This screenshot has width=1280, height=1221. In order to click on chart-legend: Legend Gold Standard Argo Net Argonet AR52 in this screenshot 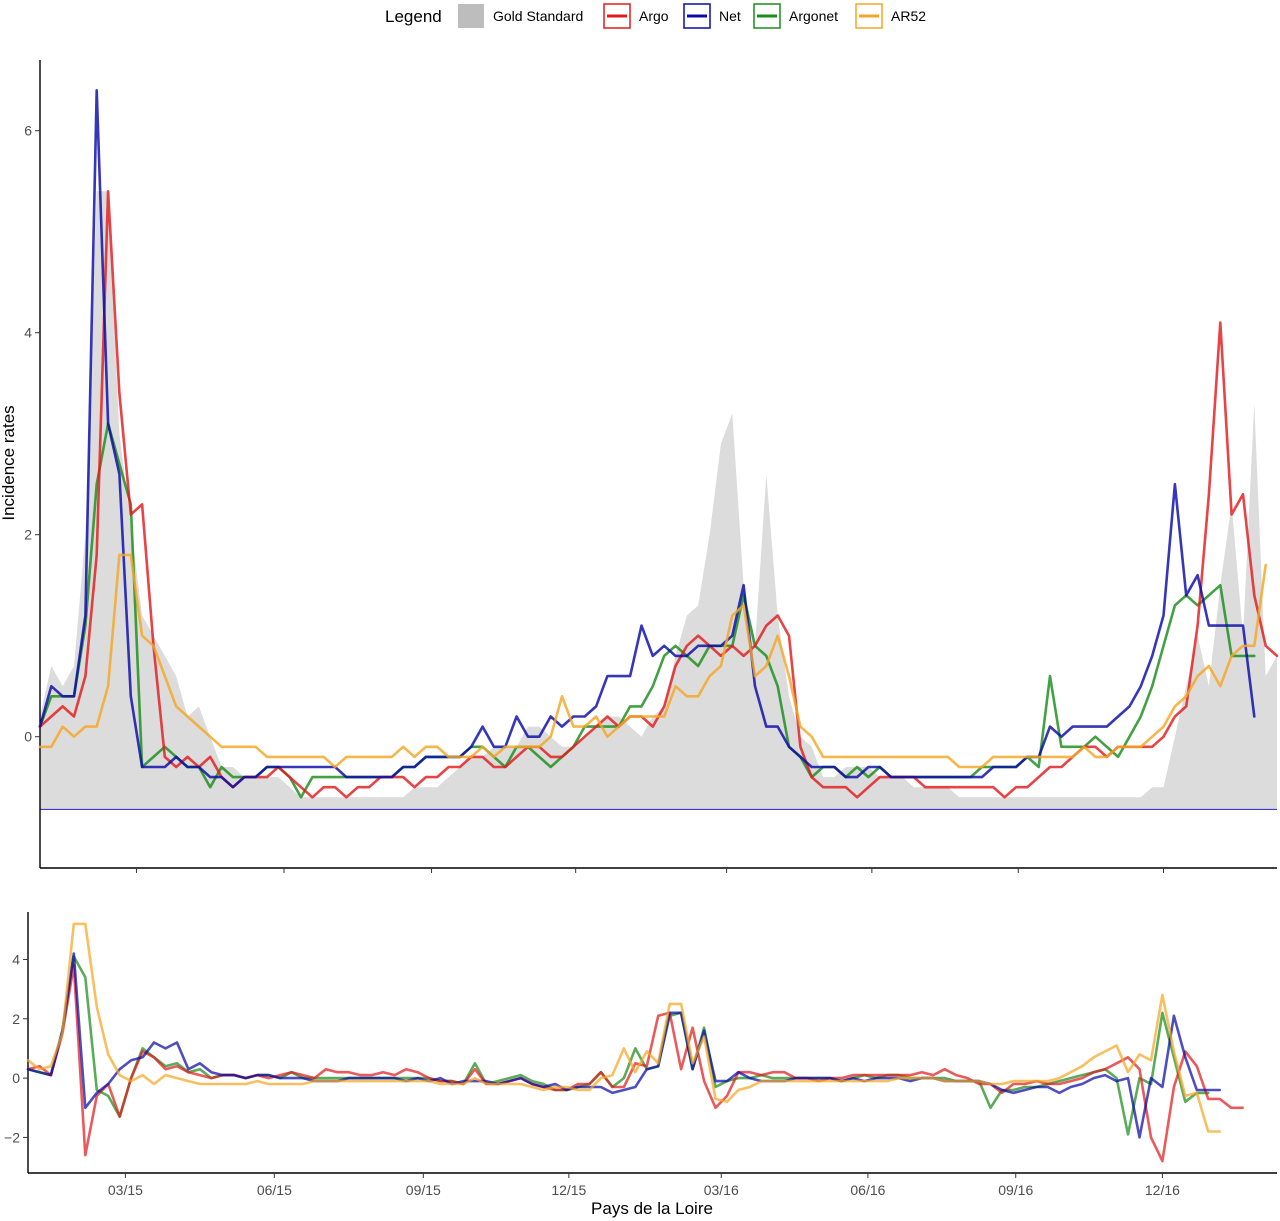, I will do `click(655, 16)`.